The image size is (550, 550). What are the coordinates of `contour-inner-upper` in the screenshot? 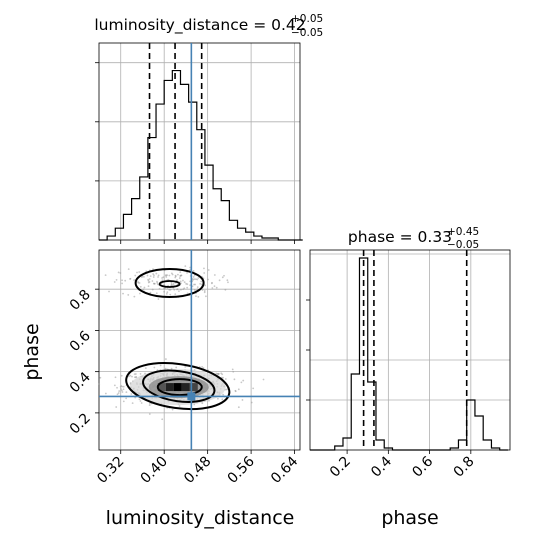 It's located at (169, 284).